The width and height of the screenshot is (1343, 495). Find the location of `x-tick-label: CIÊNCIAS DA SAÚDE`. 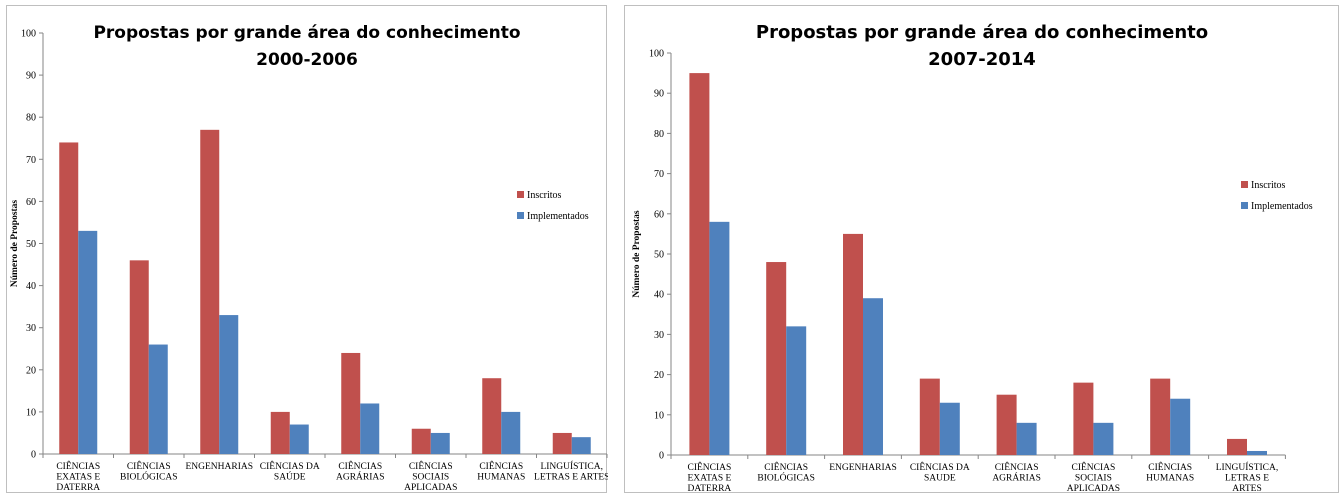

x-tick-label: CIÊNCIAS DA SAÚDE is located at coordinates (290, 471).